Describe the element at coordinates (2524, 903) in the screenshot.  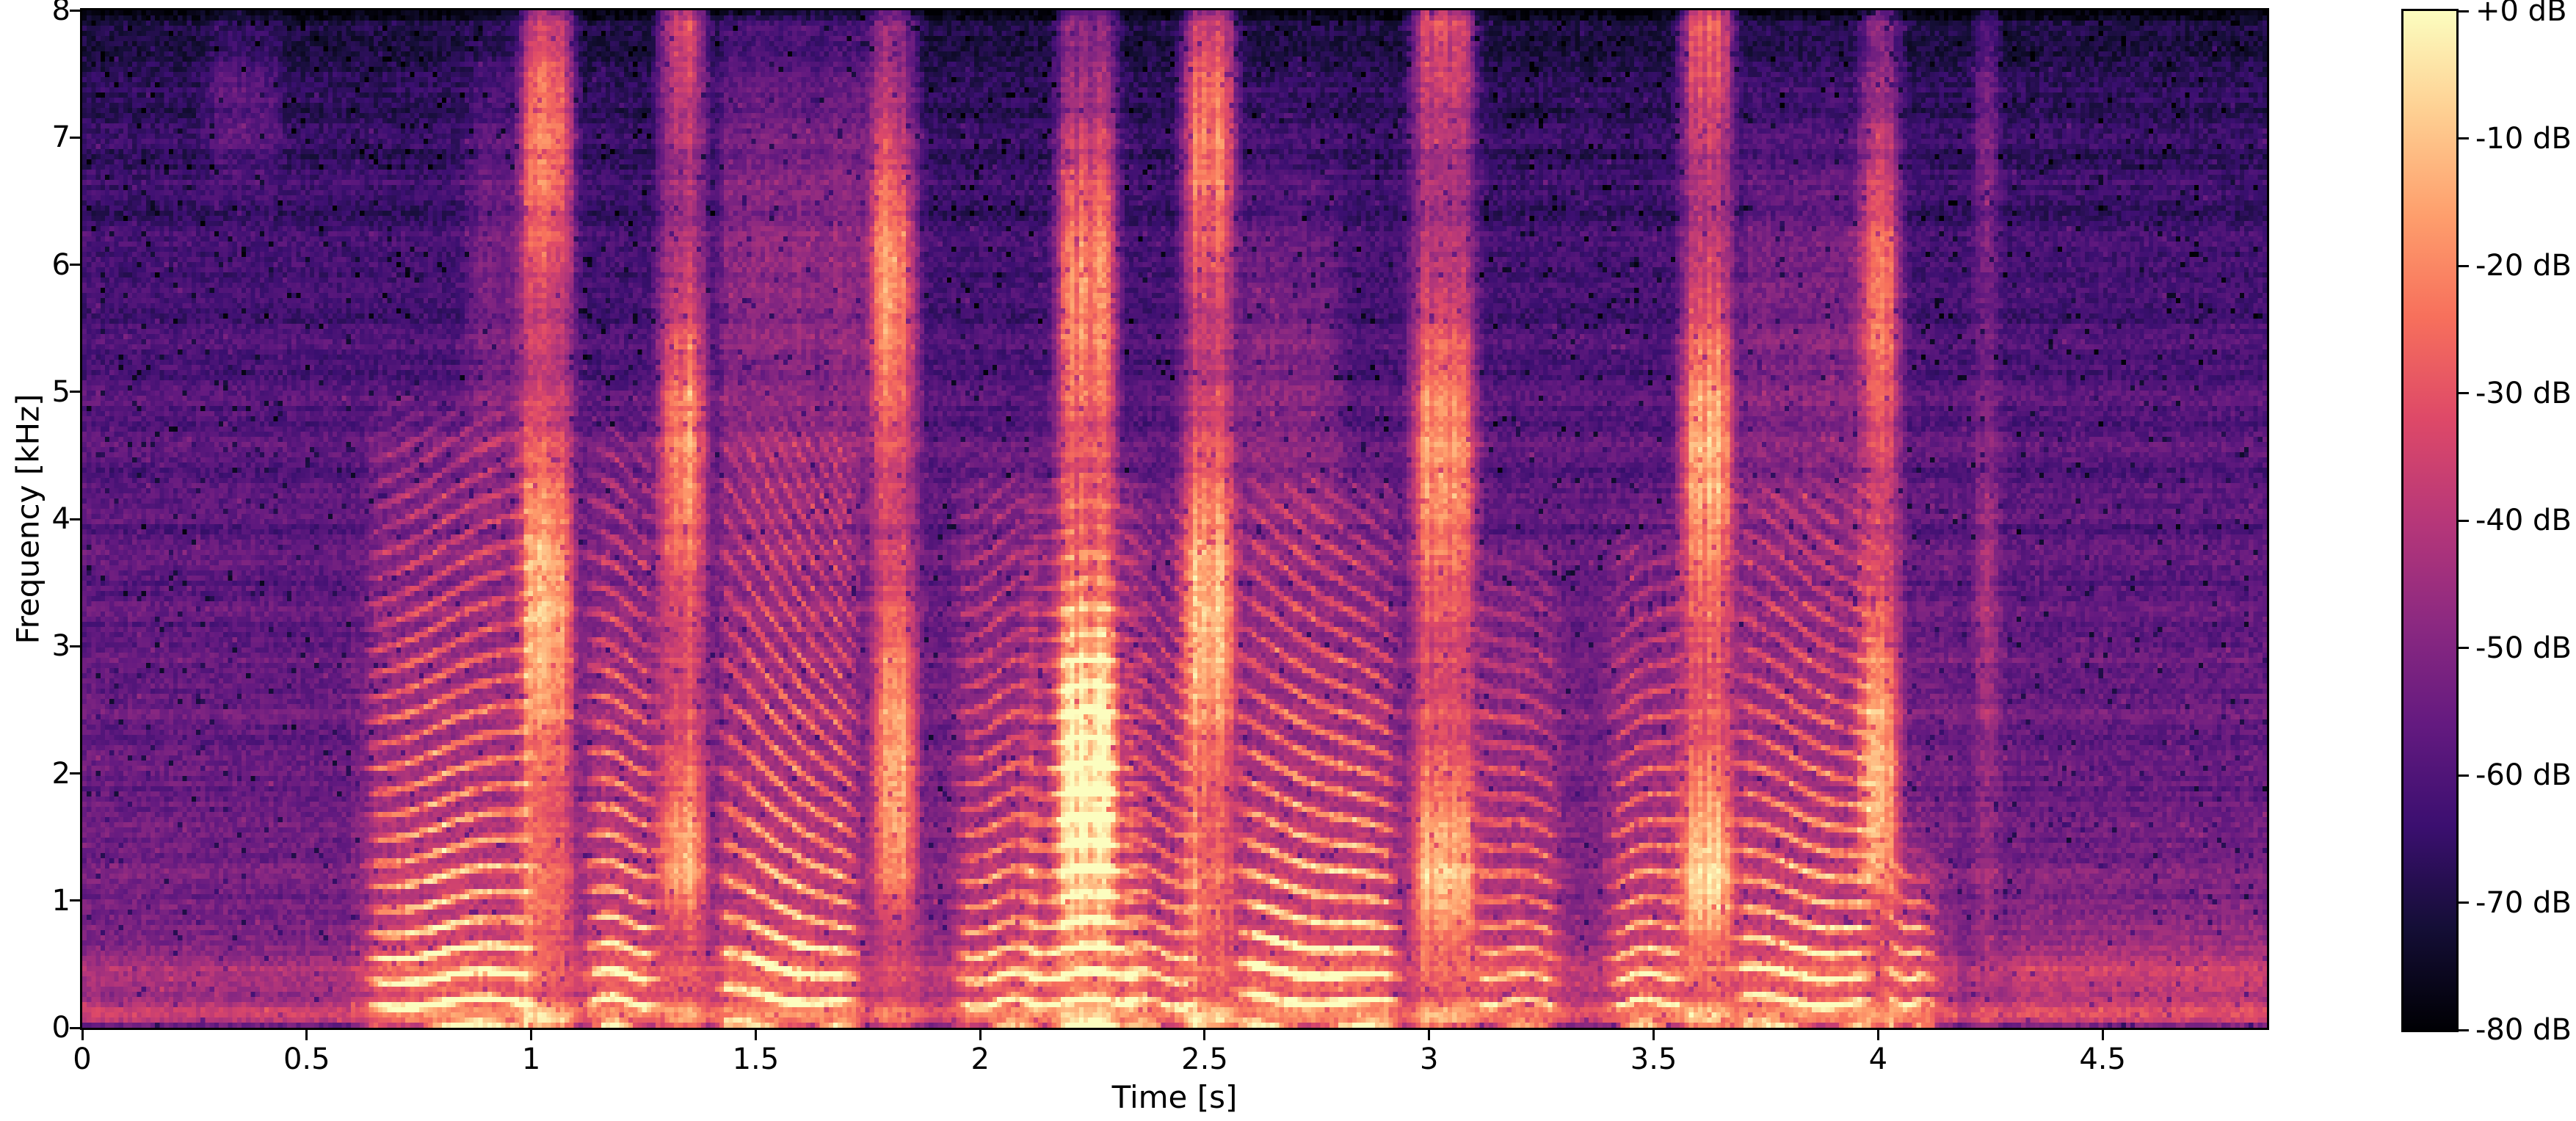
I see `colorbar-tick-label: -70 dB` at that location.